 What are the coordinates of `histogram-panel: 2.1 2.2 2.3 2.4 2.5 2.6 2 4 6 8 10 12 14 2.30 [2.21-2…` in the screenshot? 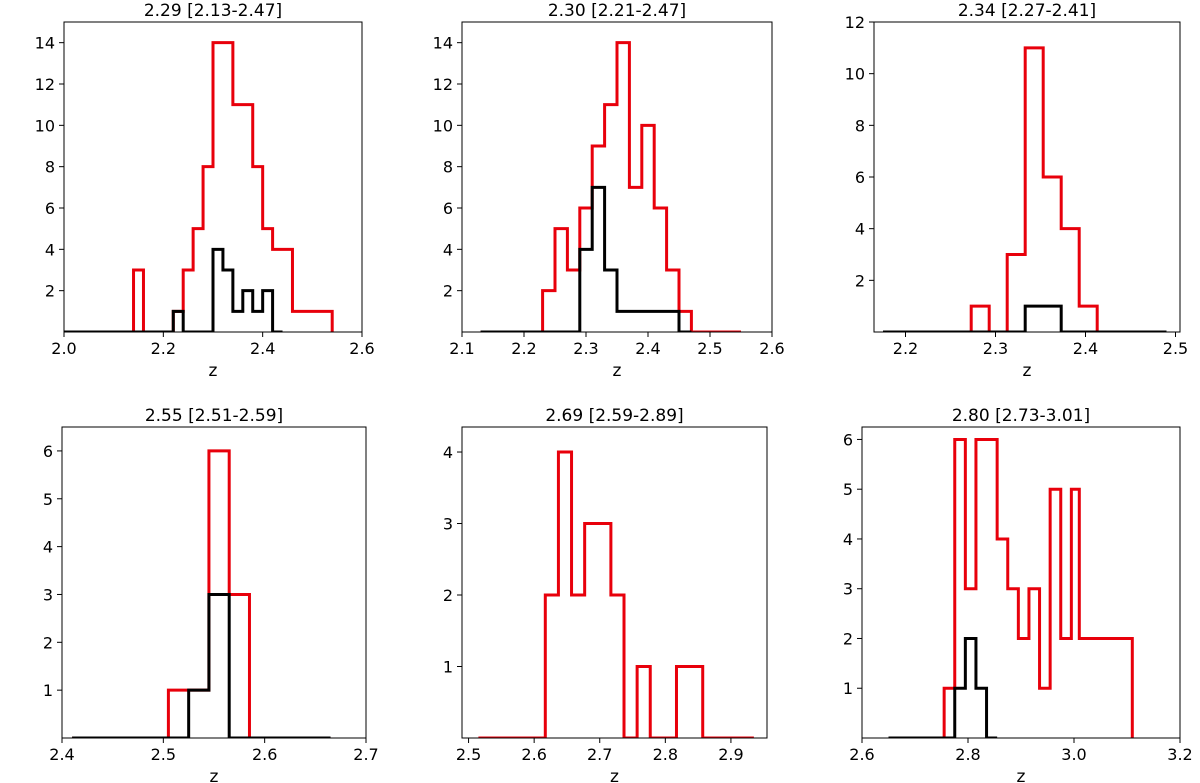 It's located at (609, 191).